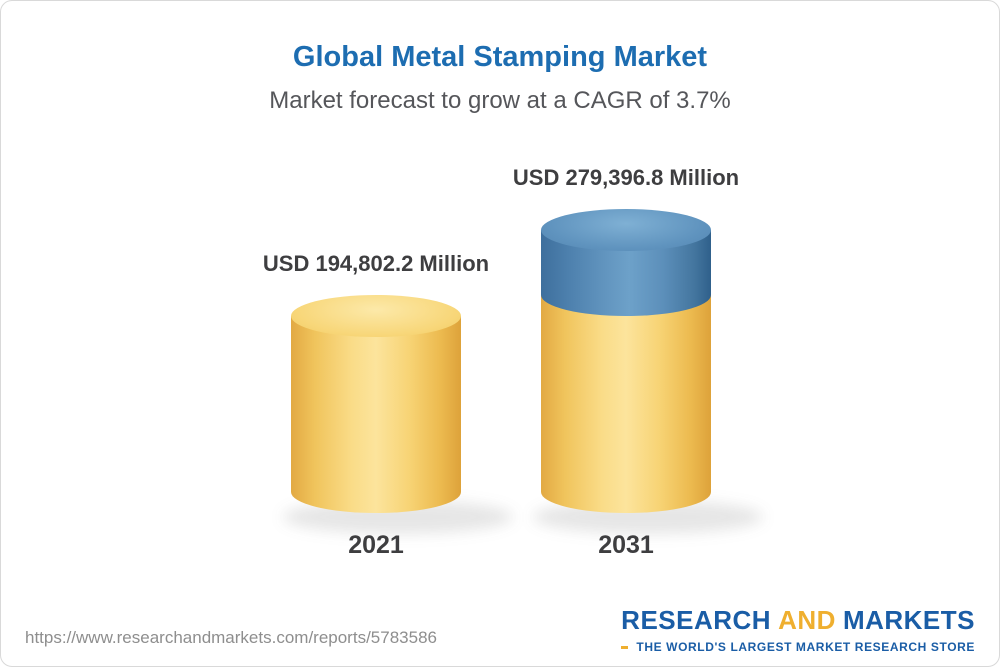 The width and height of the screenshot is (1000, 667). What do you see at coordinates (376, 545) in the screenshot?
I see `year-label-2021: 2021` at bounding box center [376, 545].